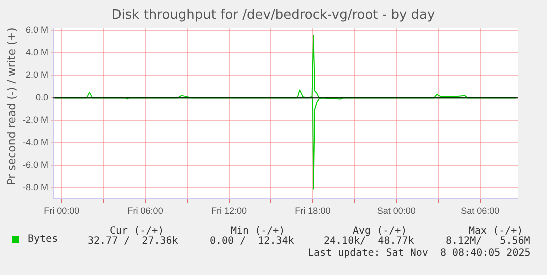 The width and height of the screenshot is (547, 275). Describe the element at coordinates (137, 231) in the screenshot. I see `text: Cur (-/+)` at that location.